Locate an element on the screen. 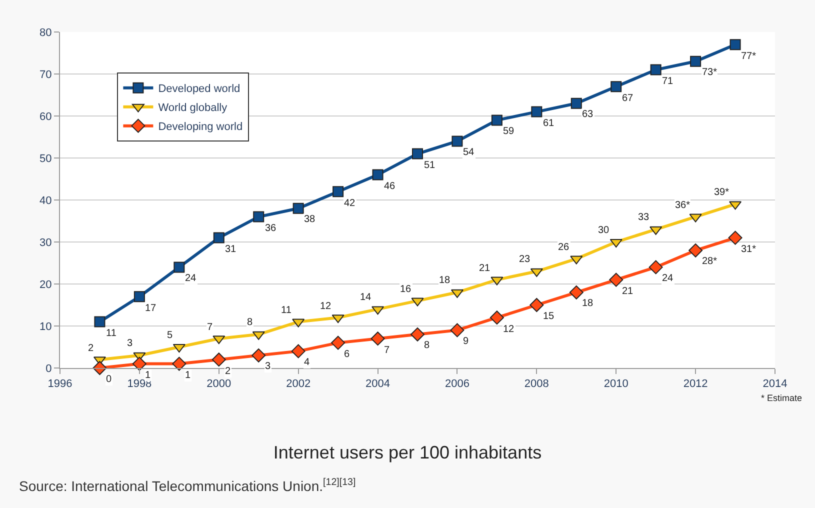  legend-label: World globally is located at coordinates (193, 108).